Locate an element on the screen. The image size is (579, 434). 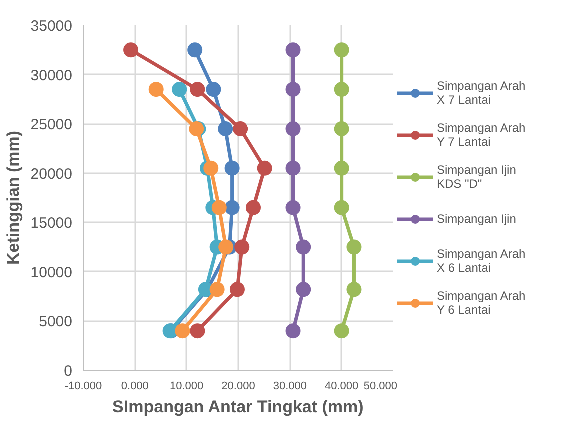
y-tick-label: 5000 is located at coordinates (56, 322).